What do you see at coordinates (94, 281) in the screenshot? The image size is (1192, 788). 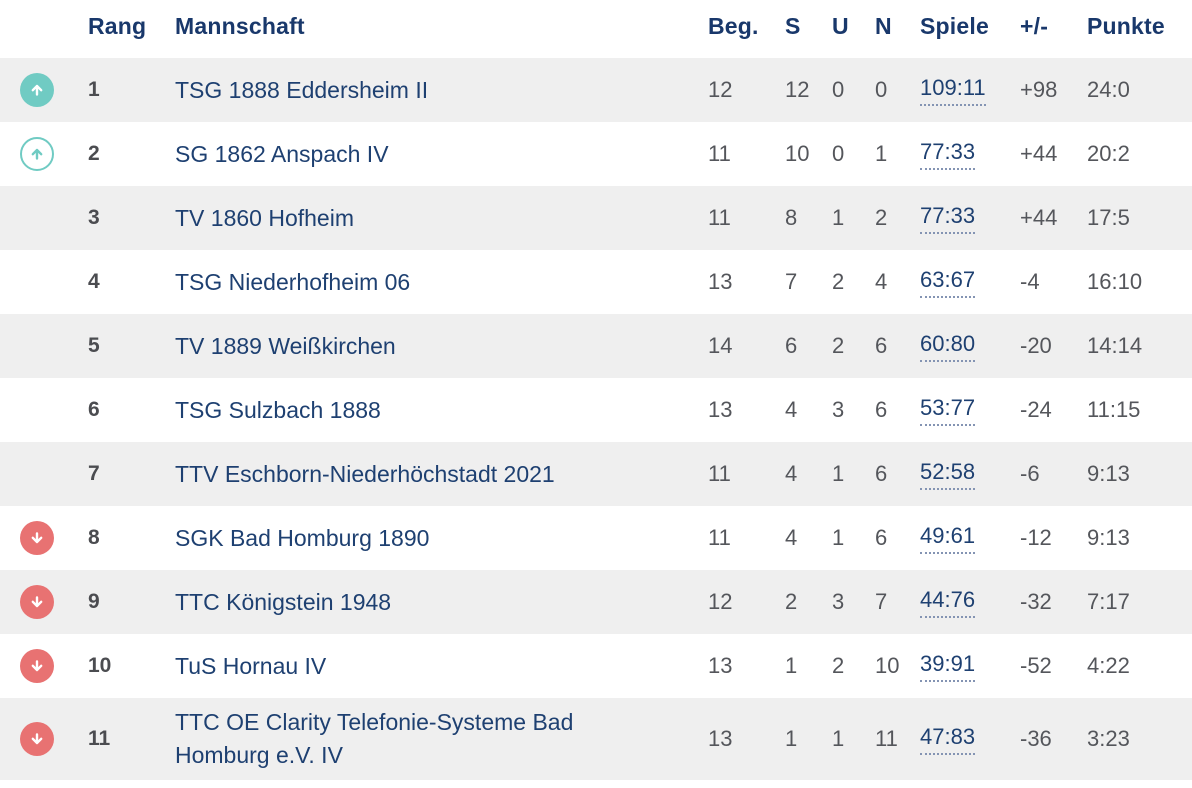 I see `rank-value: 4` at bounding box center [94, 281].